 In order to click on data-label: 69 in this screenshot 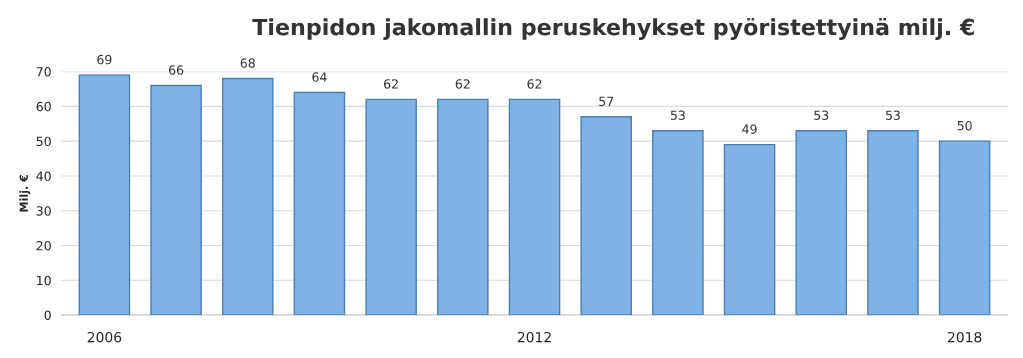, I will do `click(104, 59)`.